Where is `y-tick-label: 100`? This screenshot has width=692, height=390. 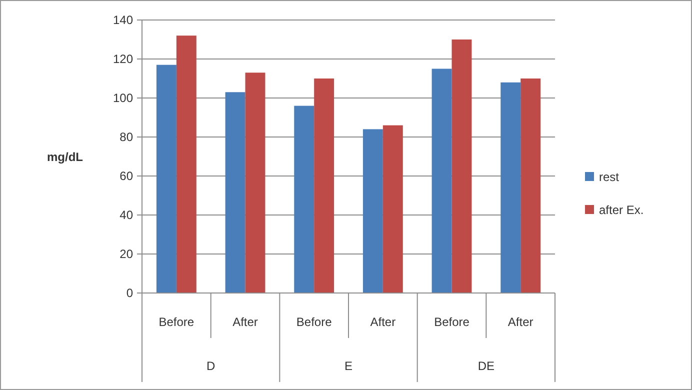 y-tick-label: 100 is located at coordinates (123, 98).